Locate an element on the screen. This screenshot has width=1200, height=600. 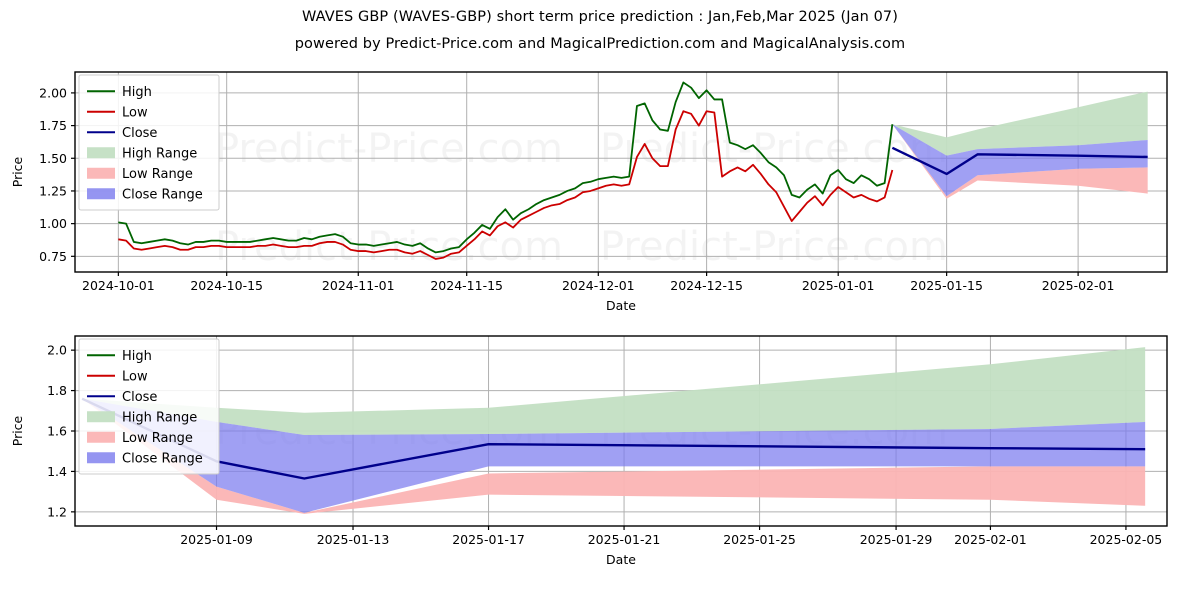
x-tick-label: 2025-01-29 is located at coordinates (896, 539).